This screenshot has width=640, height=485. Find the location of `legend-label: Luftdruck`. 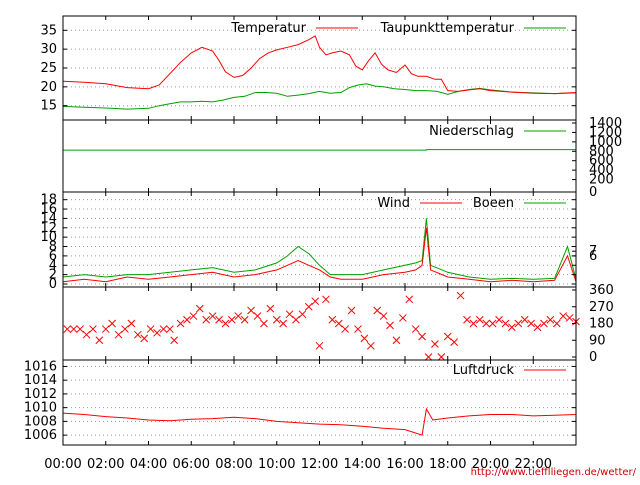

legend-label: Luftdruck is located at coordinates (484, 370).